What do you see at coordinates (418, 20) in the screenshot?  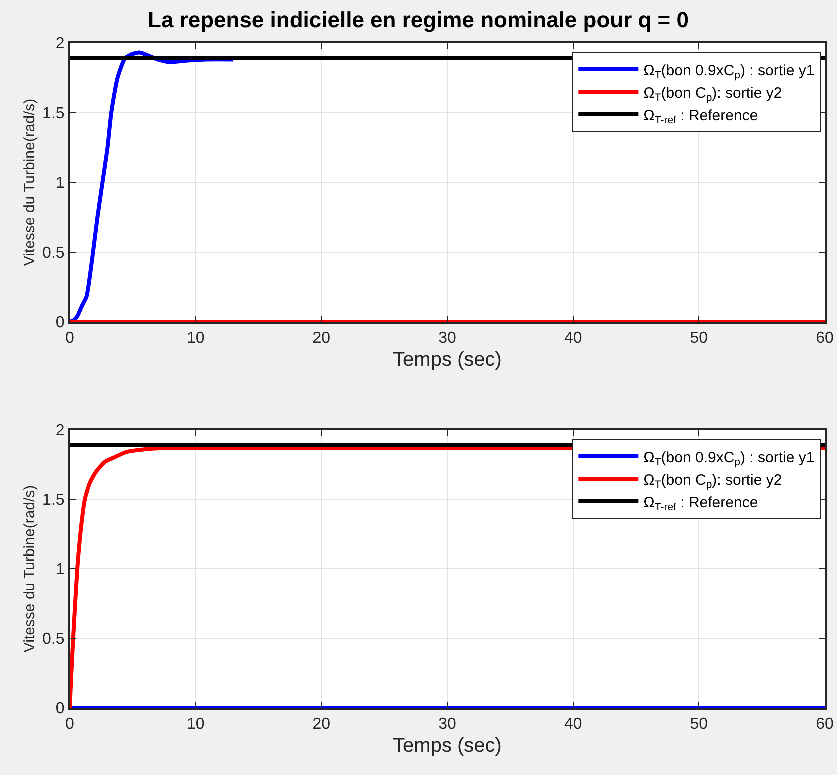 I see `chart-title: La repense indicielle en regime nominale pour q = 0` at bounding box center [418, 20].